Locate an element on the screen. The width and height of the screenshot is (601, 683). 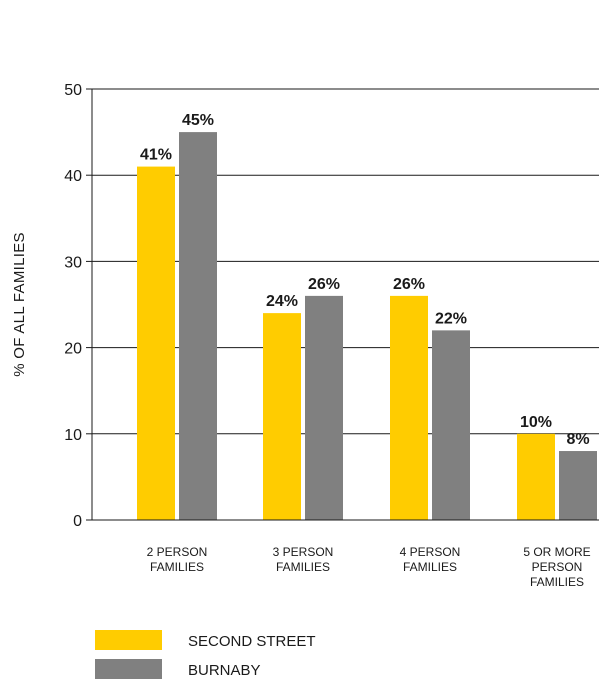
y-tick-label: 20 is located at coordinates (73, 349).